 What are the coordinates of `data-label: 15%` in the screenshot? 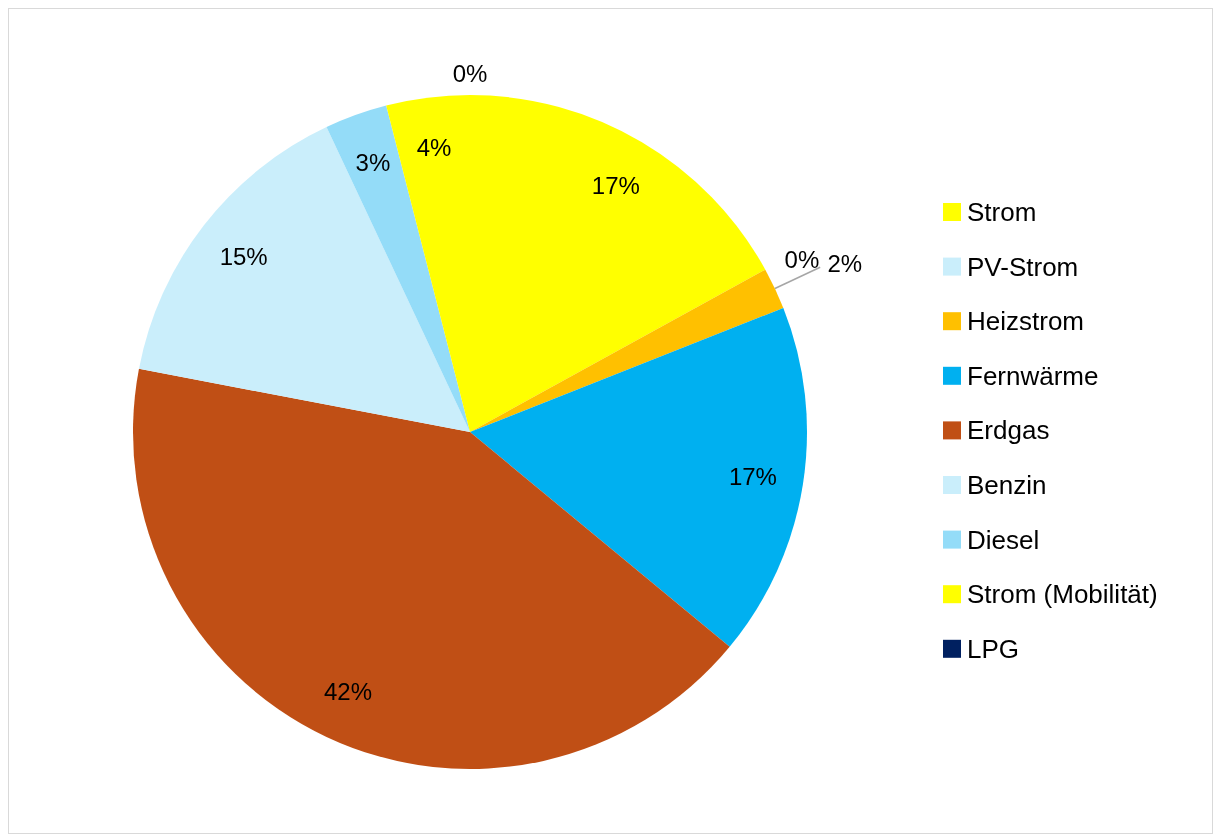 It's located at (243, 256).